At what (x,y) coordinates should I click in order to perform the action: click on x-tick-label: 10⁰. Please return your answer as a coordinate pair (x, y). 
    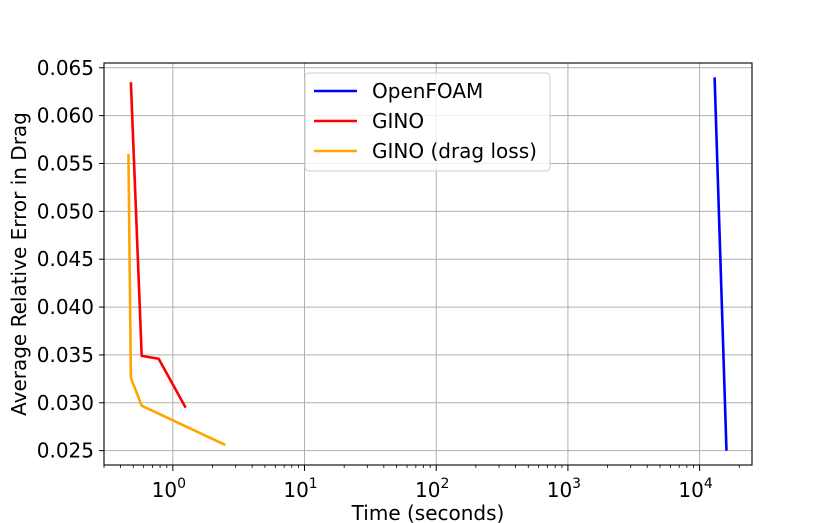
    Looking at the image, I should click on (169, 489).